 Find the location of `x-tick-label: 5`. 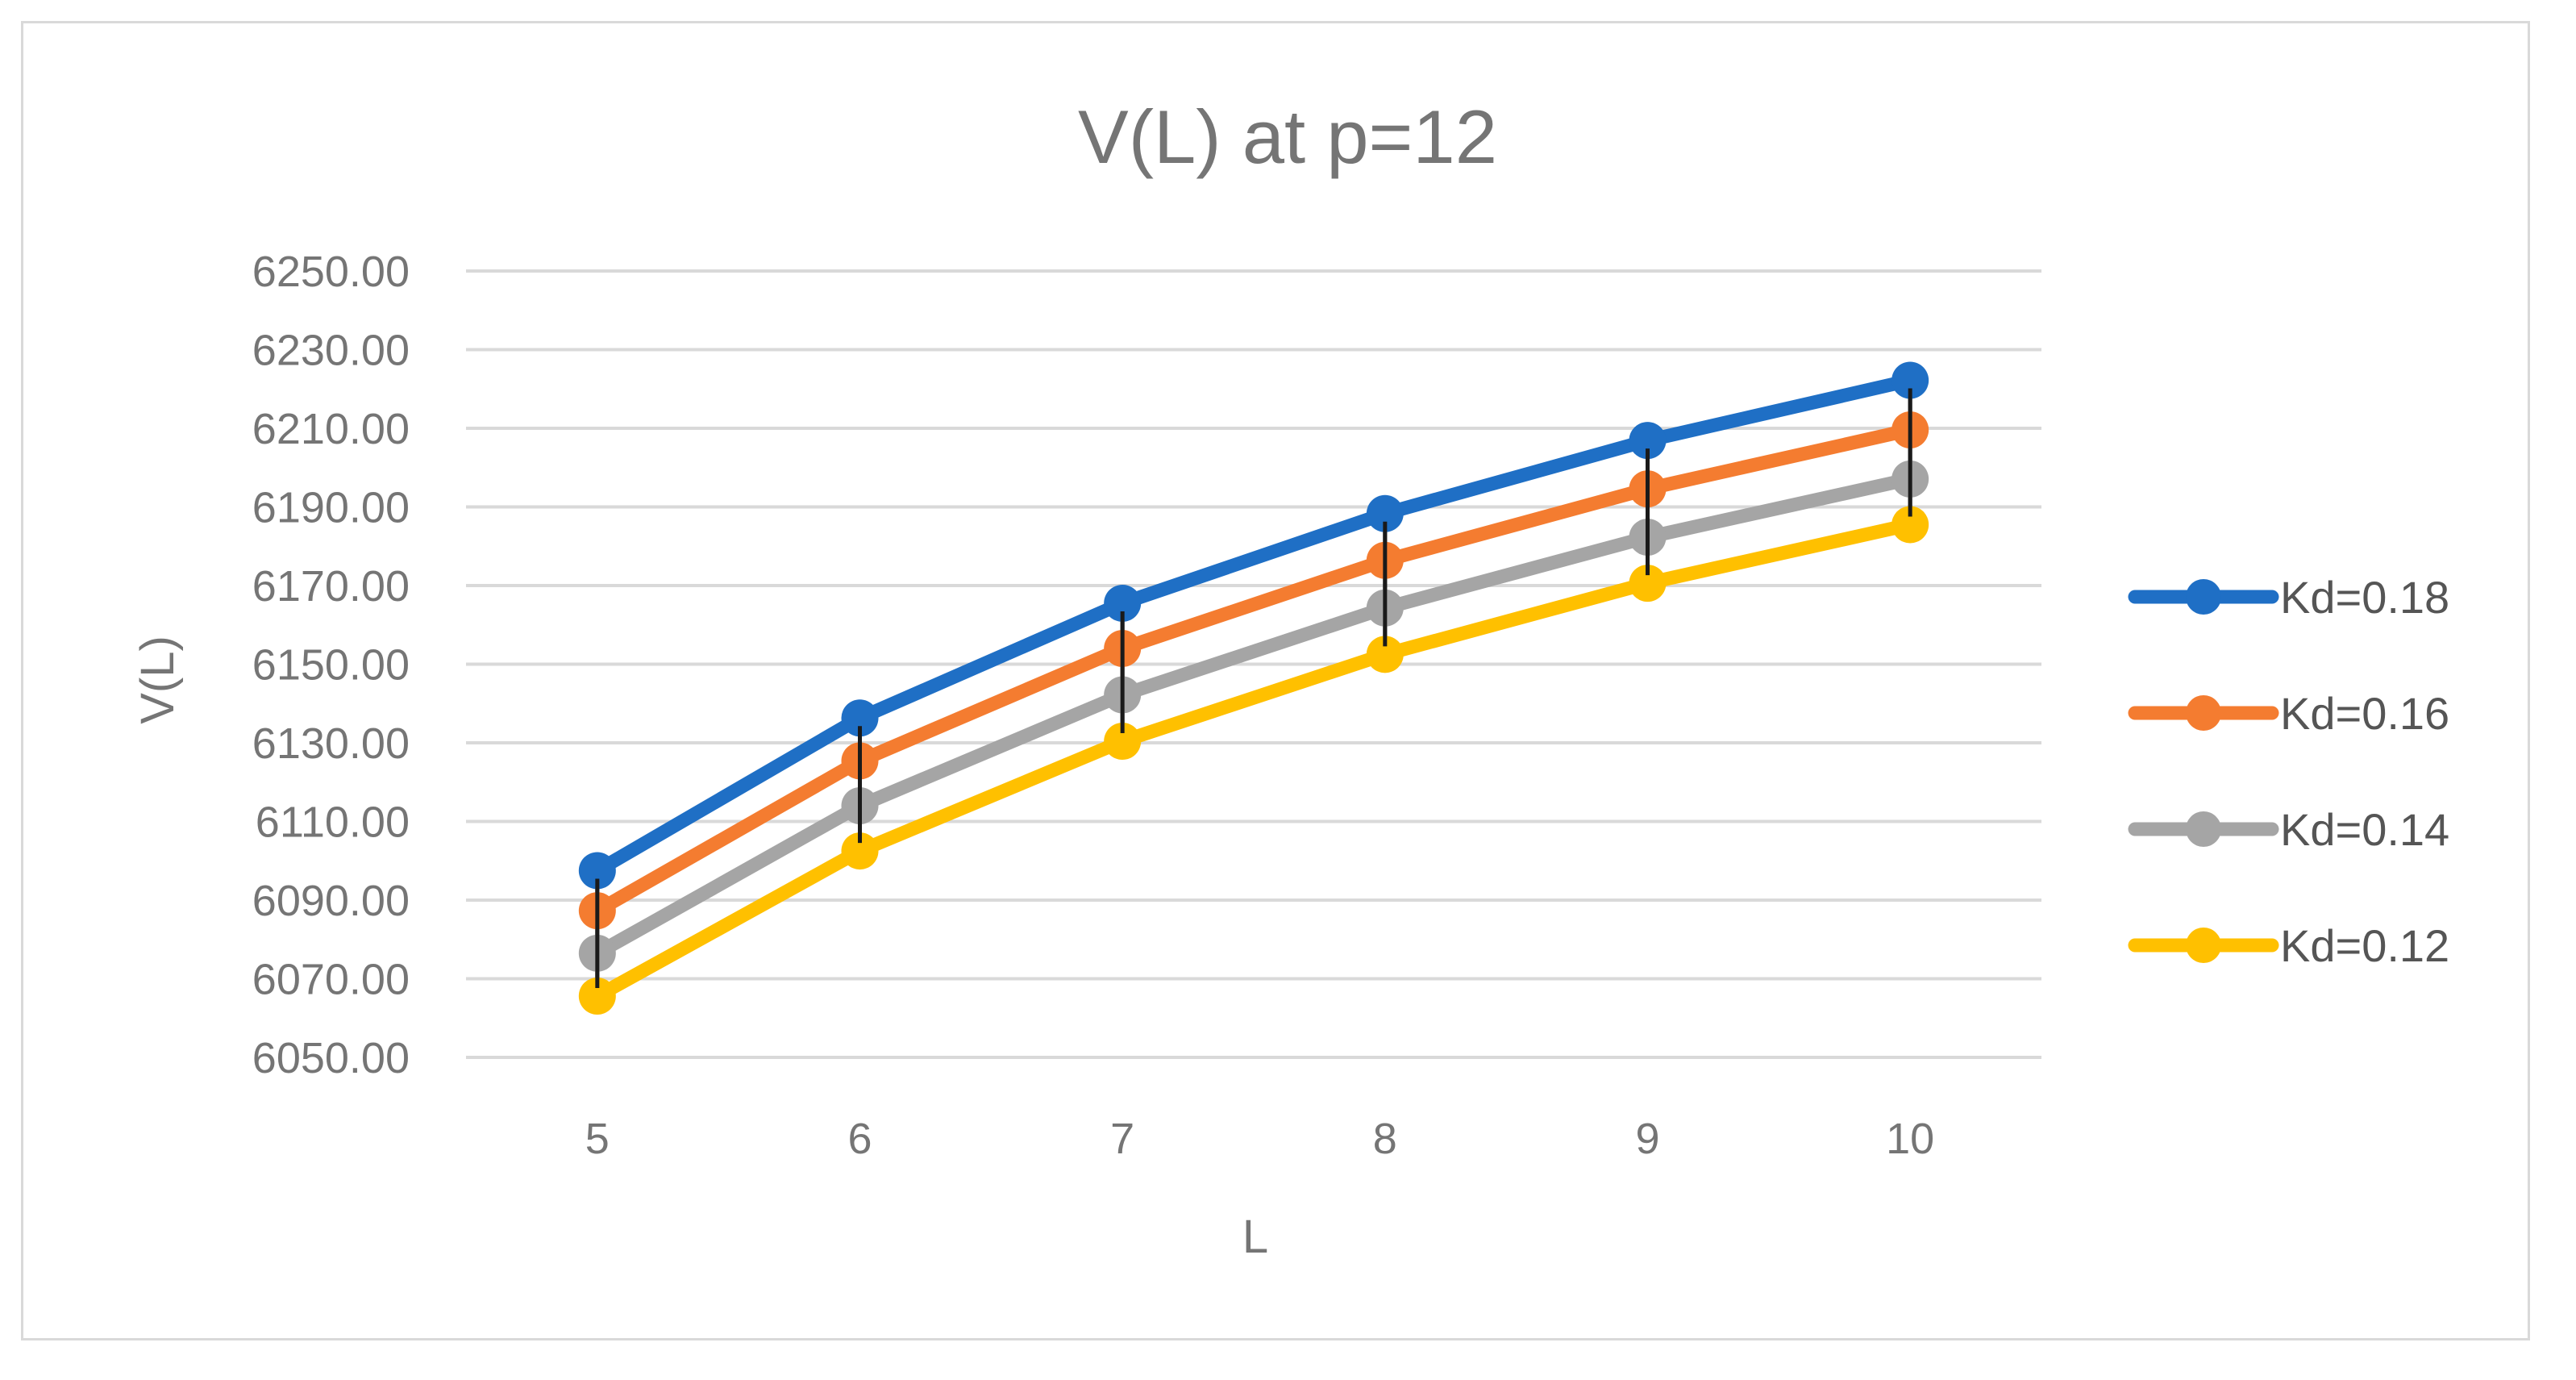

x-tick-label: 5 is located at coordinates (597, 1139).